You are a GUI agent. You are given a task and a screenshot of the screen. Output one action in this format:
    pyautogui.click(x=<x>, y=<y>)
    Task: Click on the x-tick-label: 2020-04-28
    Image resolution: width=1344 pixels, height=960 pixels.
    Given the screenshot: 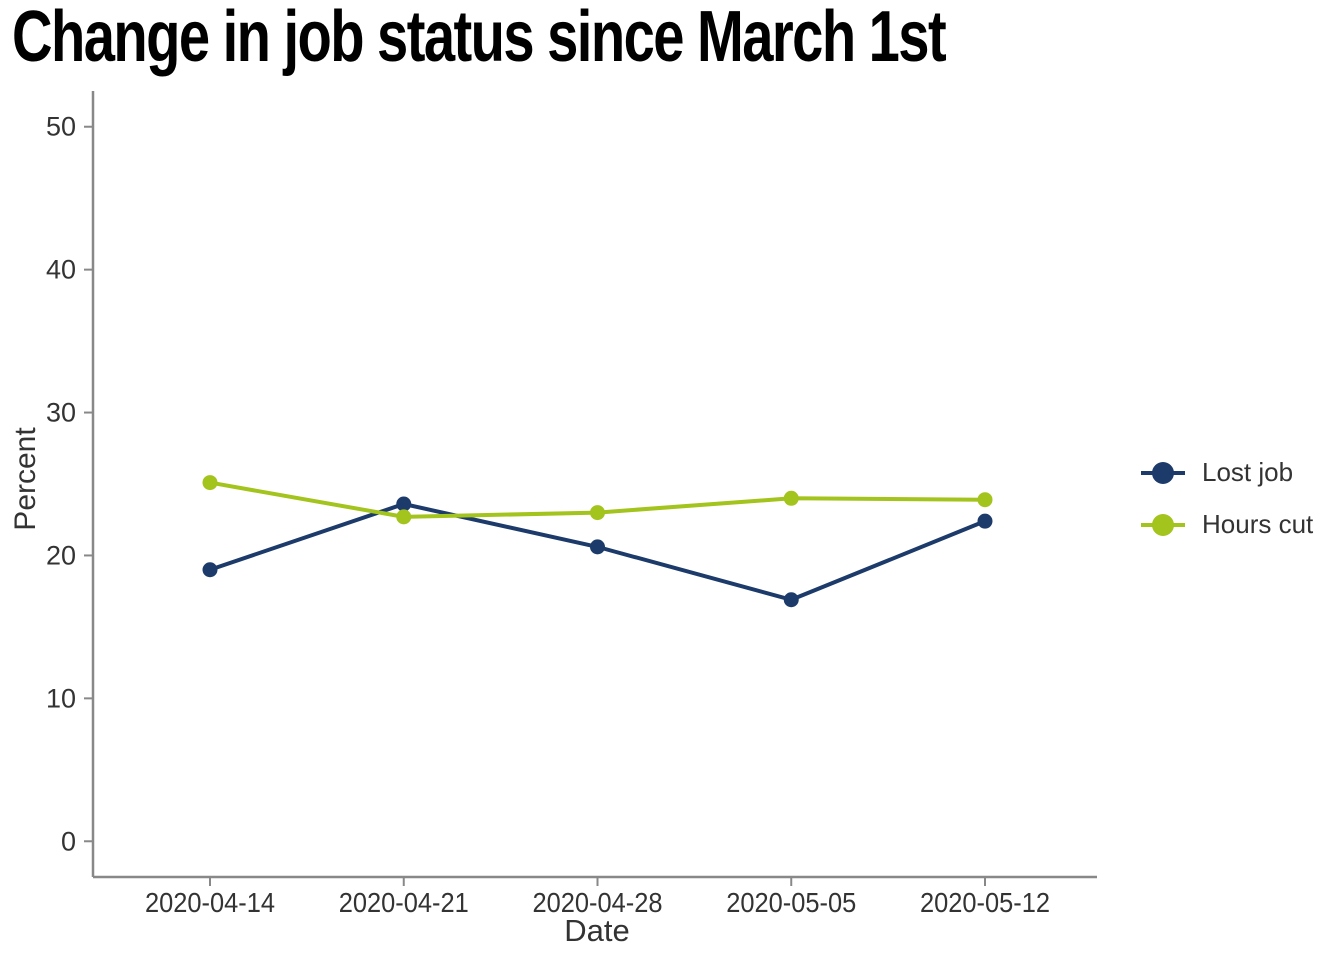 What is the action you would take?
    pyautogui.click(x=598, y=902)
    